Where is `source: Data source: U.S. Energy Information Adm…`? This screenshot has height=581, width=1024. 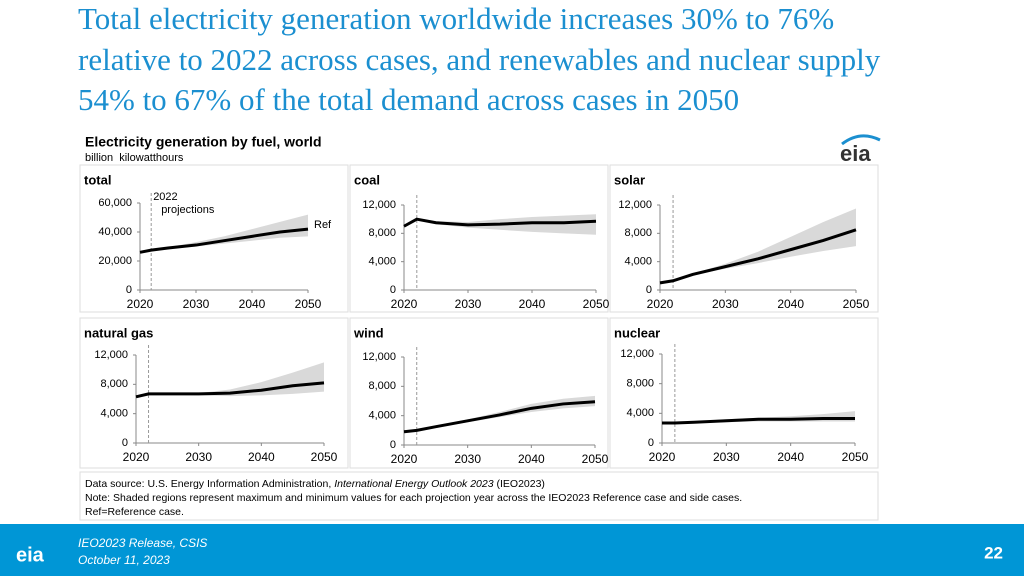
source: Data source: U.S. Energy Information Adm… is located at coordinates (315, 484).